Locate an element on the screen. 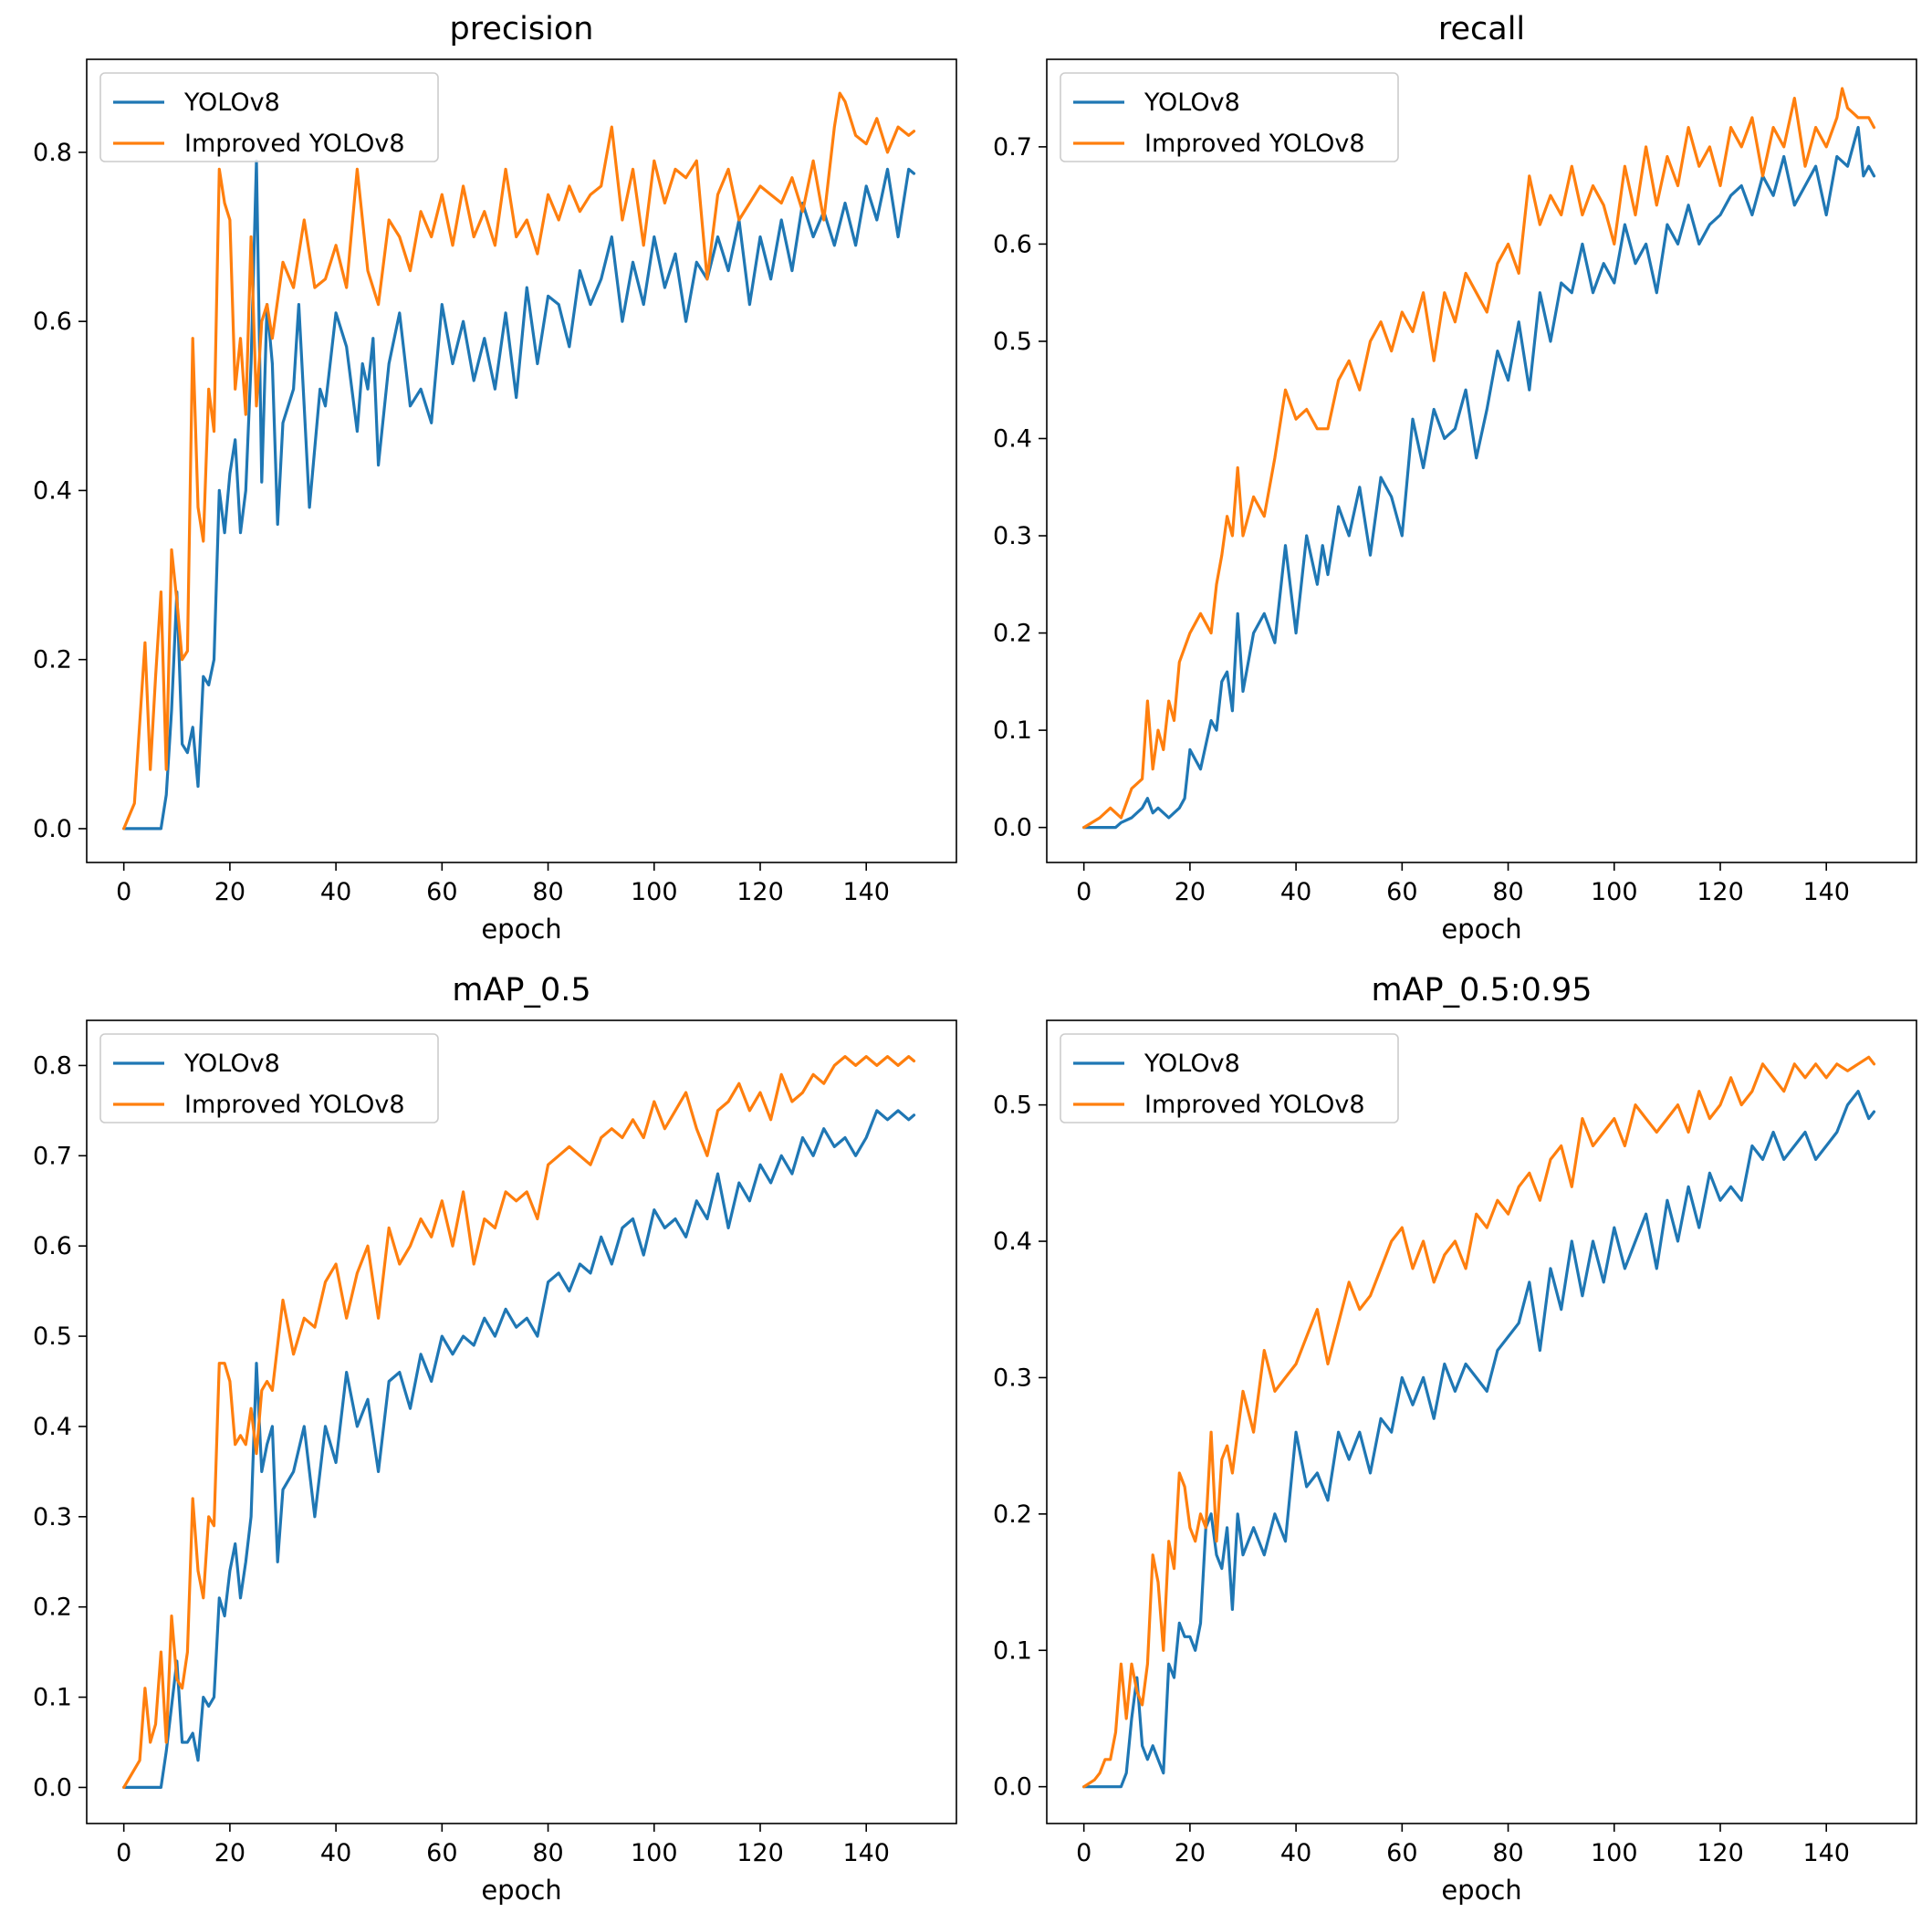 This screenshot has height=1923, width=1932. chart-title: precision is located at coordinates (522, 29).